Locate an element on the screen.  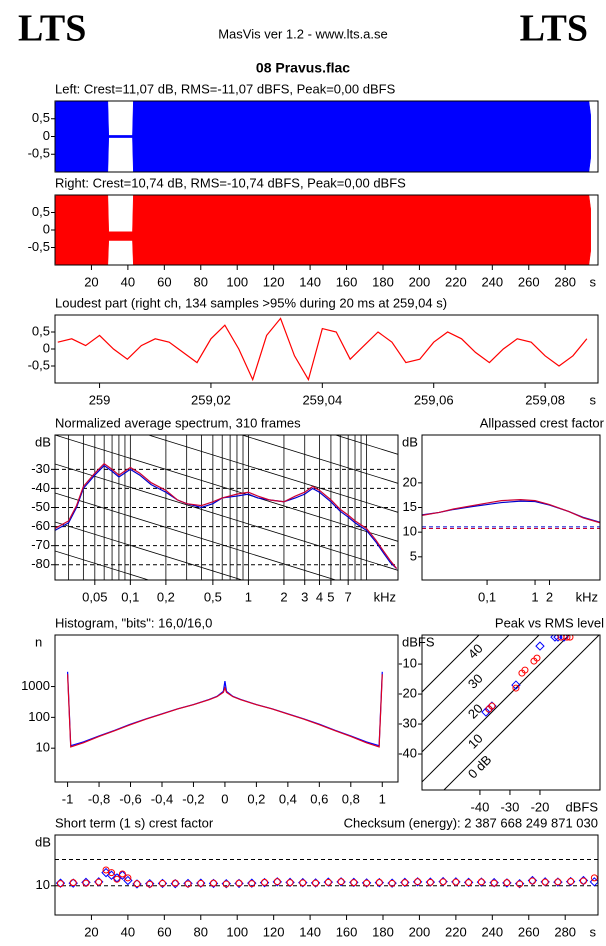
x-tick-label: 1 is located at coordinates (534, 596).